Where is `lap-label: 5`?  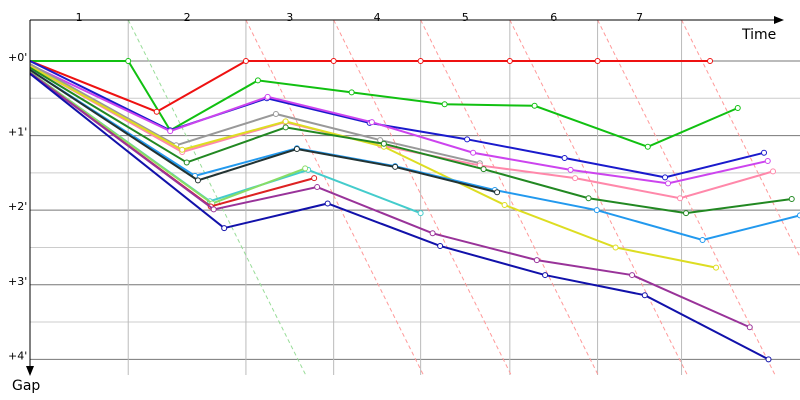 lap-label: 5 is located at coordinates (465, 17).